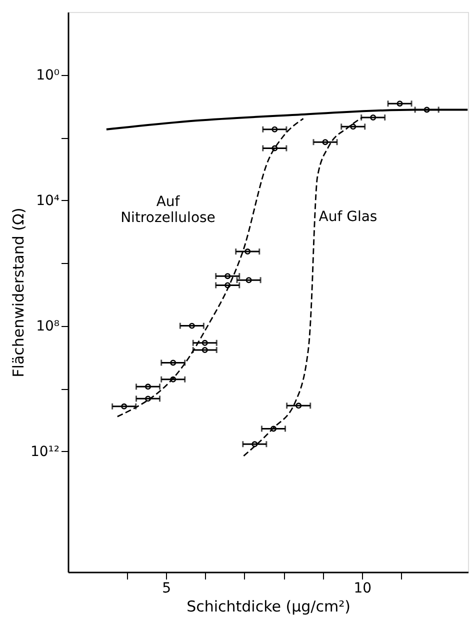  What do you see at coordinates (363, 588) in the screenshot?
I see `x-tick-label: 10` at bounding box center [363, 588].